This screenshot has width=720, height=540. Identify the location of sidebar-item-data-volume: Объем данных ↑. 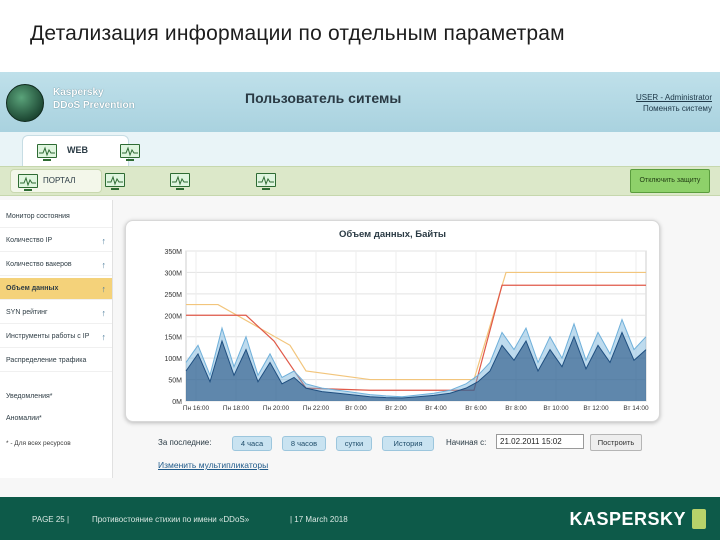
(56, 289).